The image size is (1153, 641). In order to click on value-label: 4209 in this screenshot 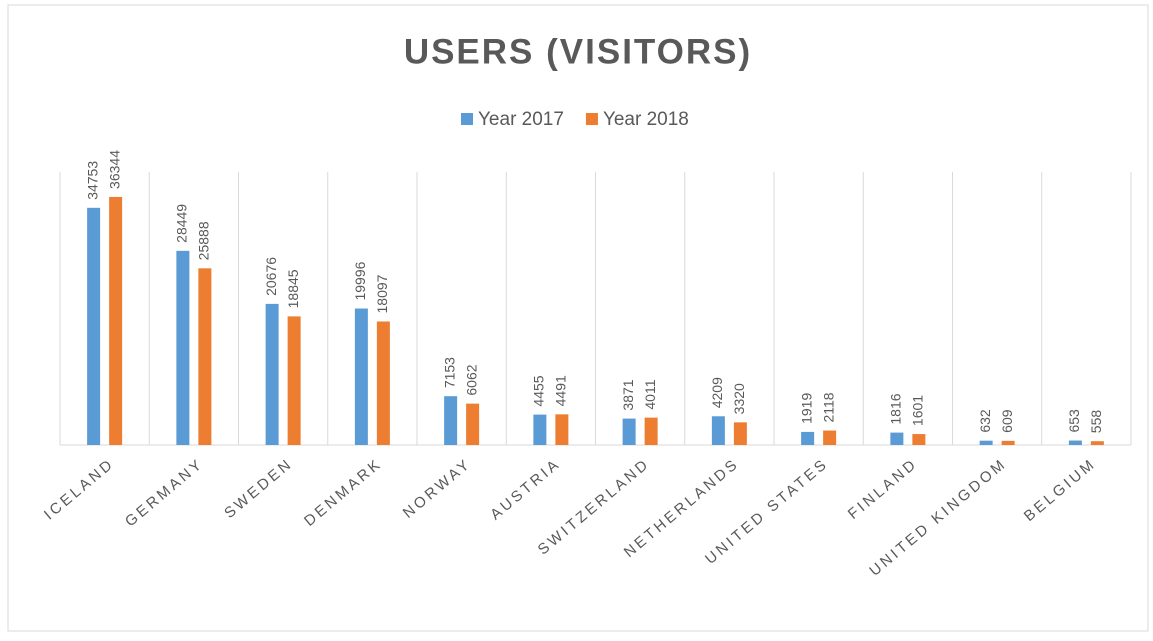, I will do `click(717, 392)`.